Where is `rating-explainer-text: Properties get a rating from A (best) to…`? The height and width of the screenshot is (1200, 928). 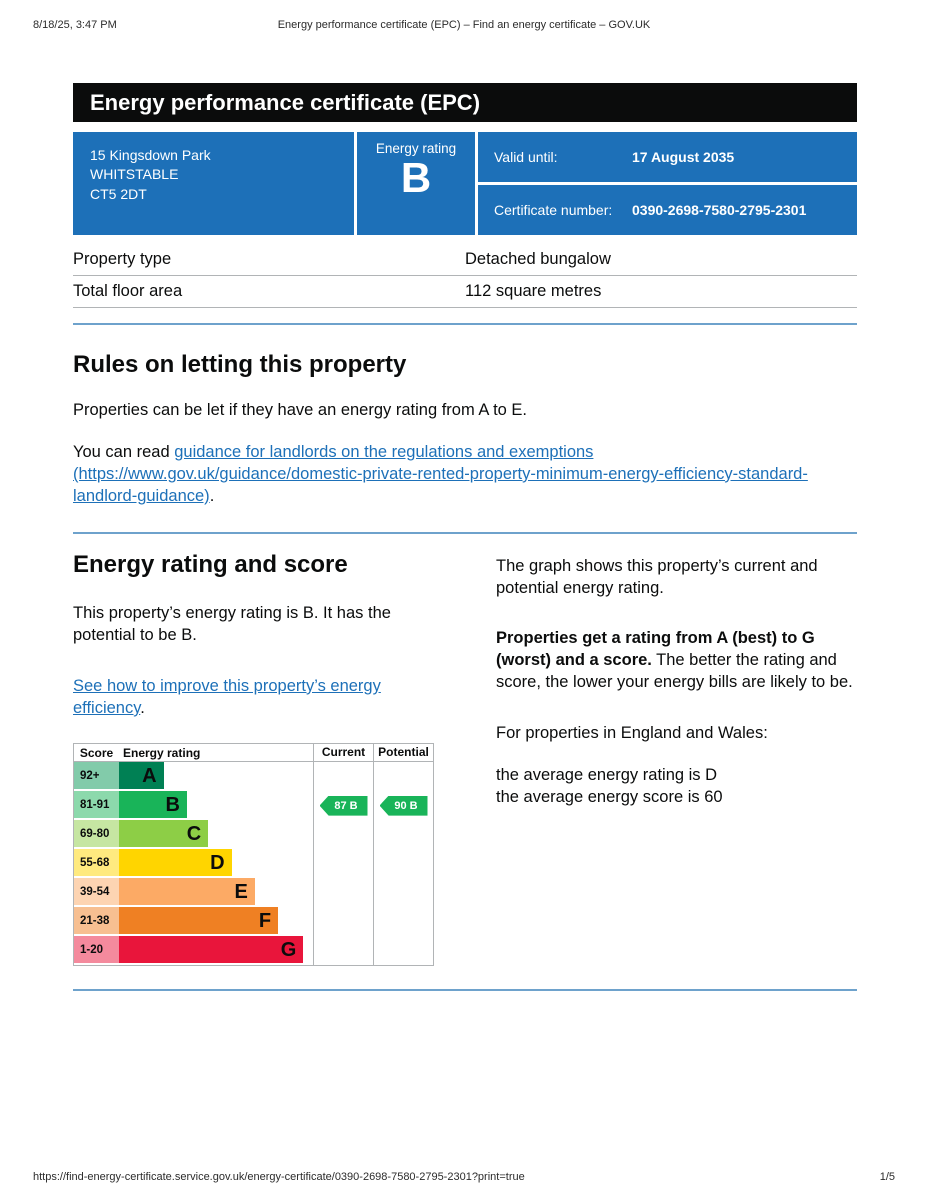
rating-explainer-text: Properties get a rating from A (best) to… is located at coordinates (676, 660).